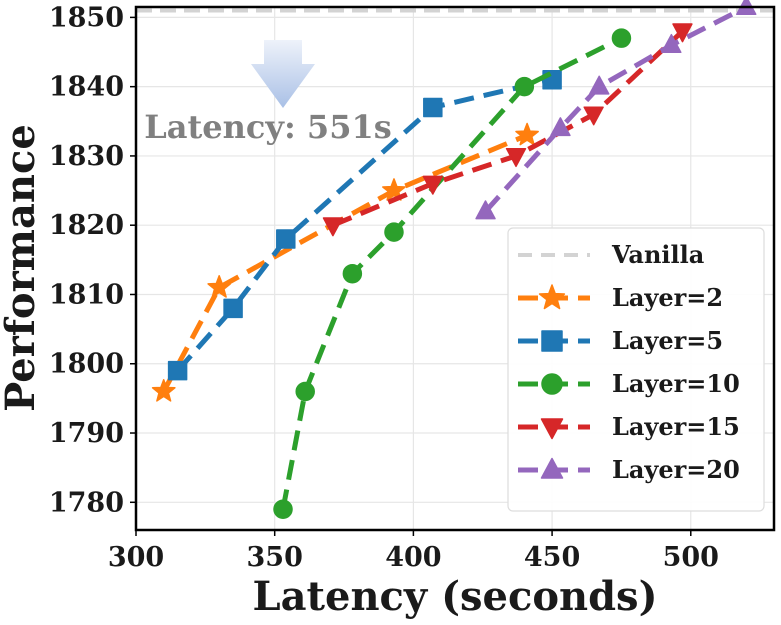  I want to click on x-tick-label: 500, so click(691, 557).